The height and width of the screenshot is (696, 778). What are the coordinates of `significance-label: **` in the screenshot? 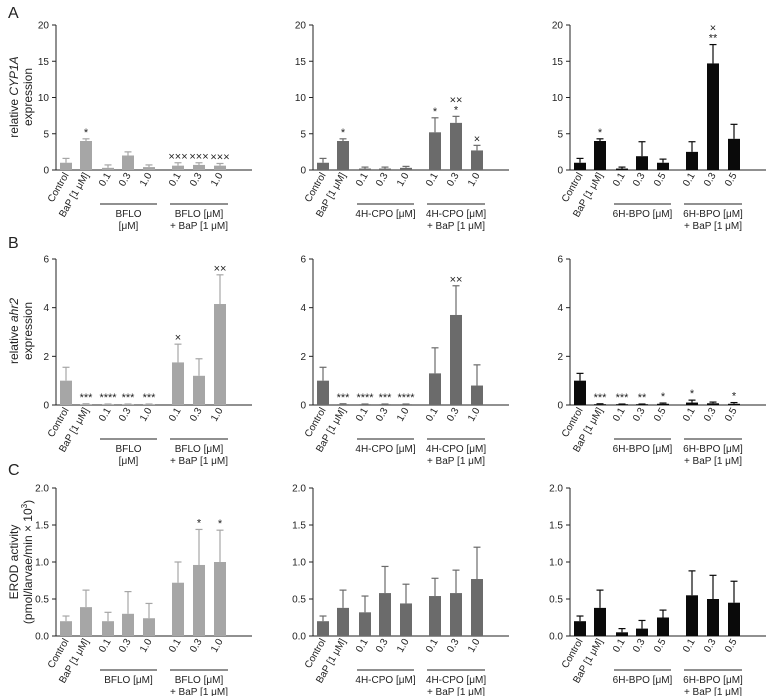 It's located at (642, 398).